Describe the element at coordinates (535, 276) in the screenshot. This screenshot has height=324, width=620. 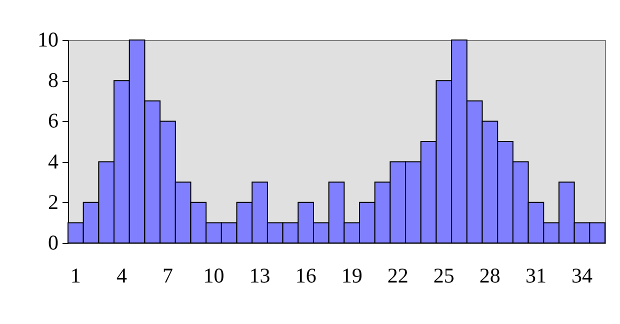
I see `x-tick-label: 31` at that location.